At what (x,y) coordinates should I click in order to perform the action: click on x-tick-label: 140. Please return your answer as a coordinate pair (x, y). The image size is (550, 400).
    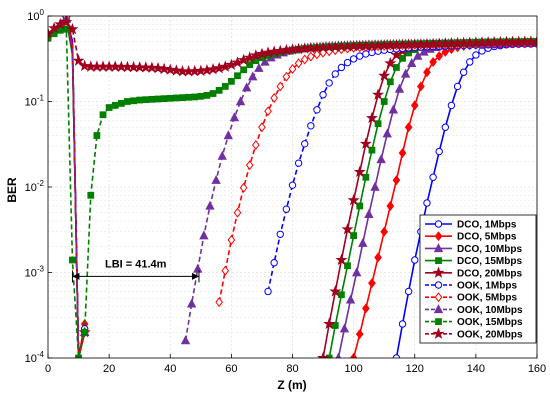
    Looking at the image, I should click on (476, 369).